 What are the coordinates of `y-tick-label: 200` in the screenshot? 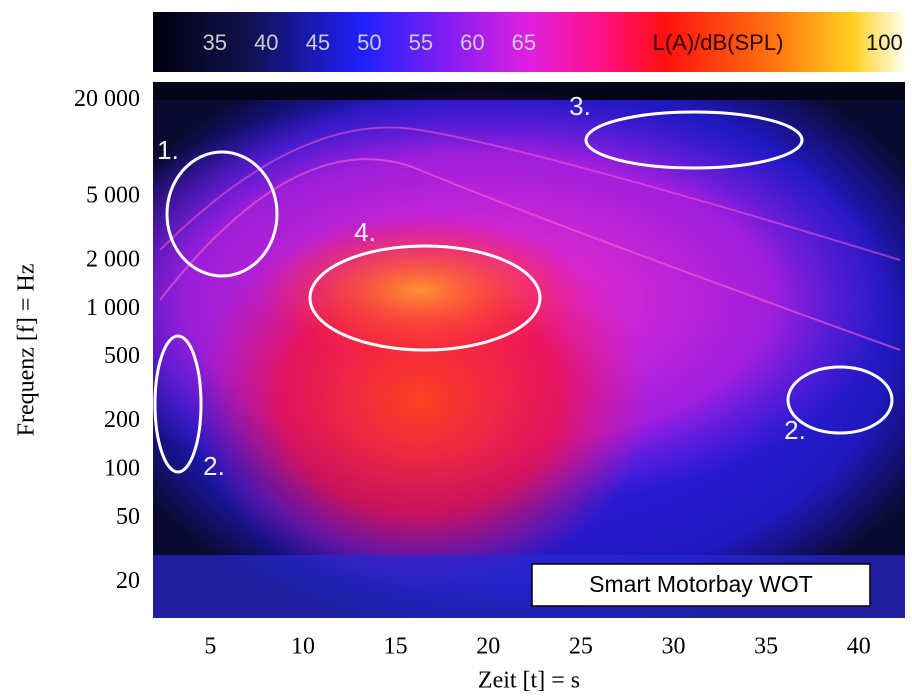 It's located at (122, 420).